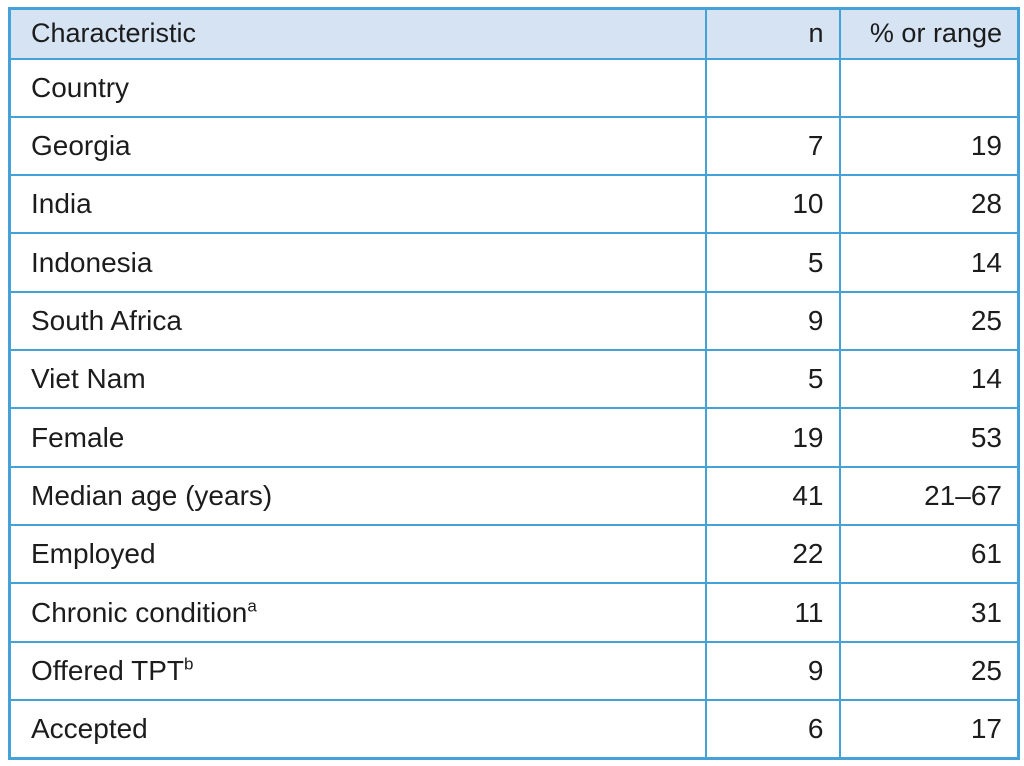 The height and width of the screenshot is (766, 1024). What do you see at coordinates (929, 554) in the screenshot?
I see `cell-pct: 61` at bounding box center [929, 554].